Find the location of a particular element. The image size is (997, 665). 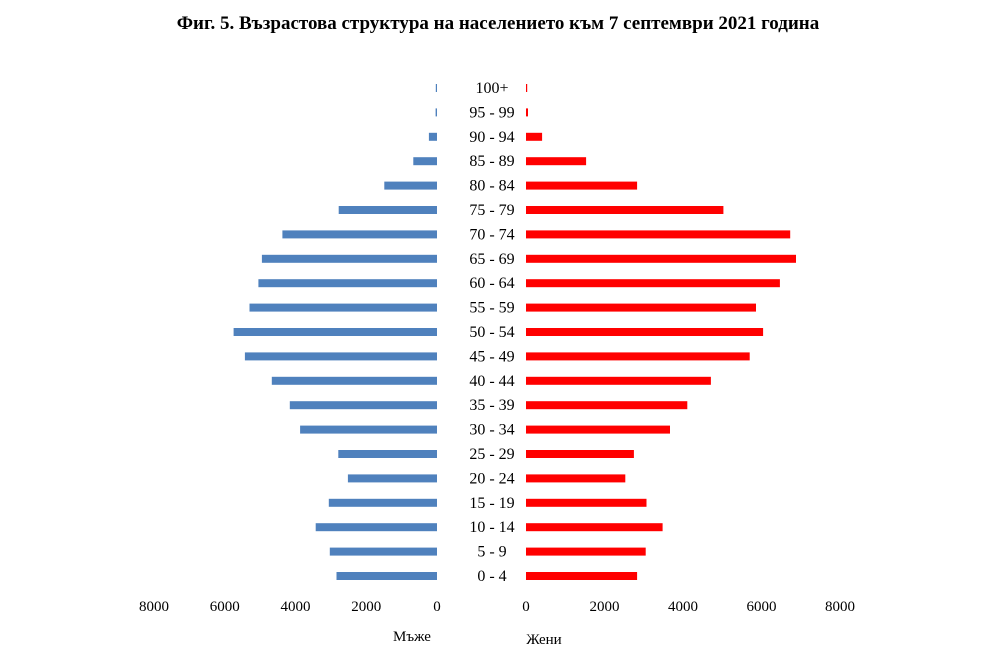

female-tick-label: 4000 is located at coordinates (683, 607).